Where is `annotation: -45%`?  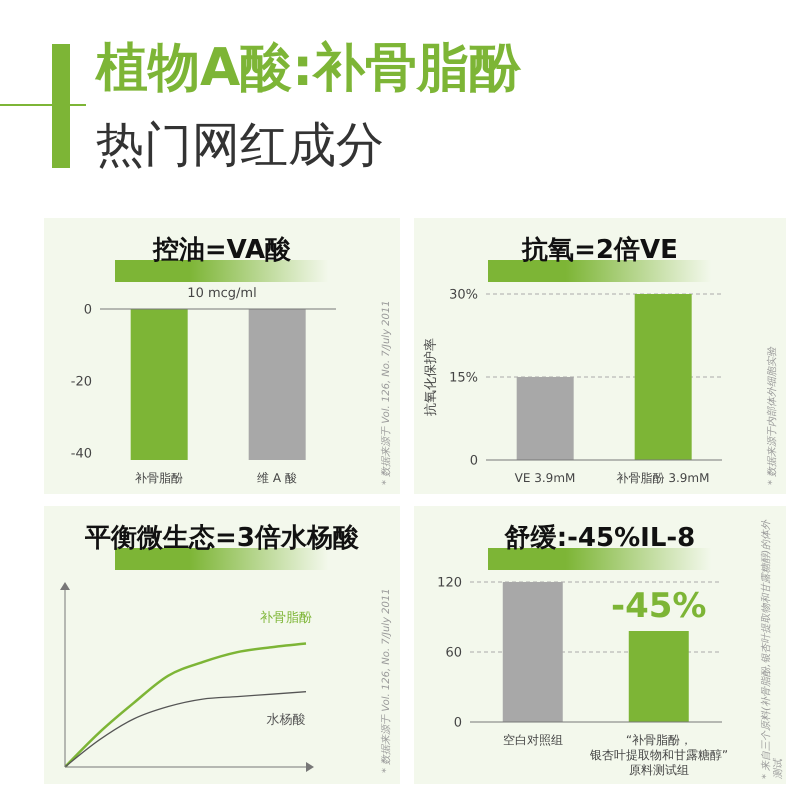 annotation: -45% is located at coordinates (659, 606).